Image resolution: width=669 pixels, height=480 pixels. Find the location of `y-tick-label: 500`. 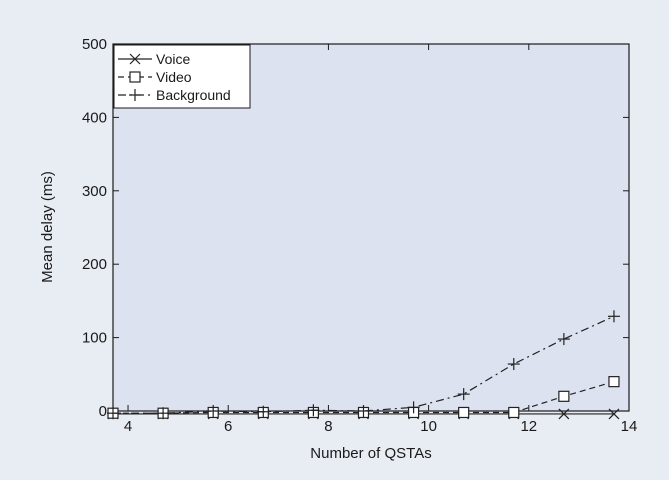

y-tick-label: 500 is located at coordinates (94, 44).